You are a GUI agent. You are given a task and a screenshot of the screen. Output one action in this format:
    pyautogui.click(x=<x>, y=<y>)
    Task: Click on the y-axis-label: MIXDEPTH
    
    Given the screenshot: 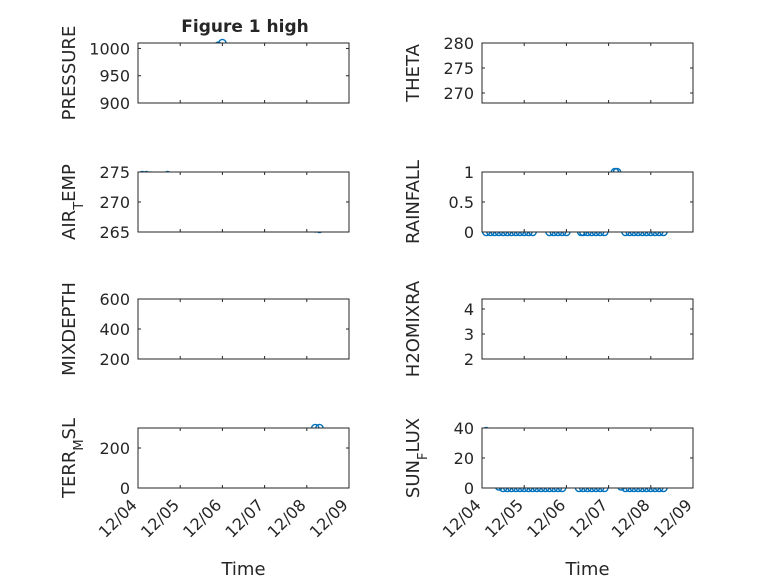 What is the action you would take?
    pyautogui.click(x=69, y=329)
    